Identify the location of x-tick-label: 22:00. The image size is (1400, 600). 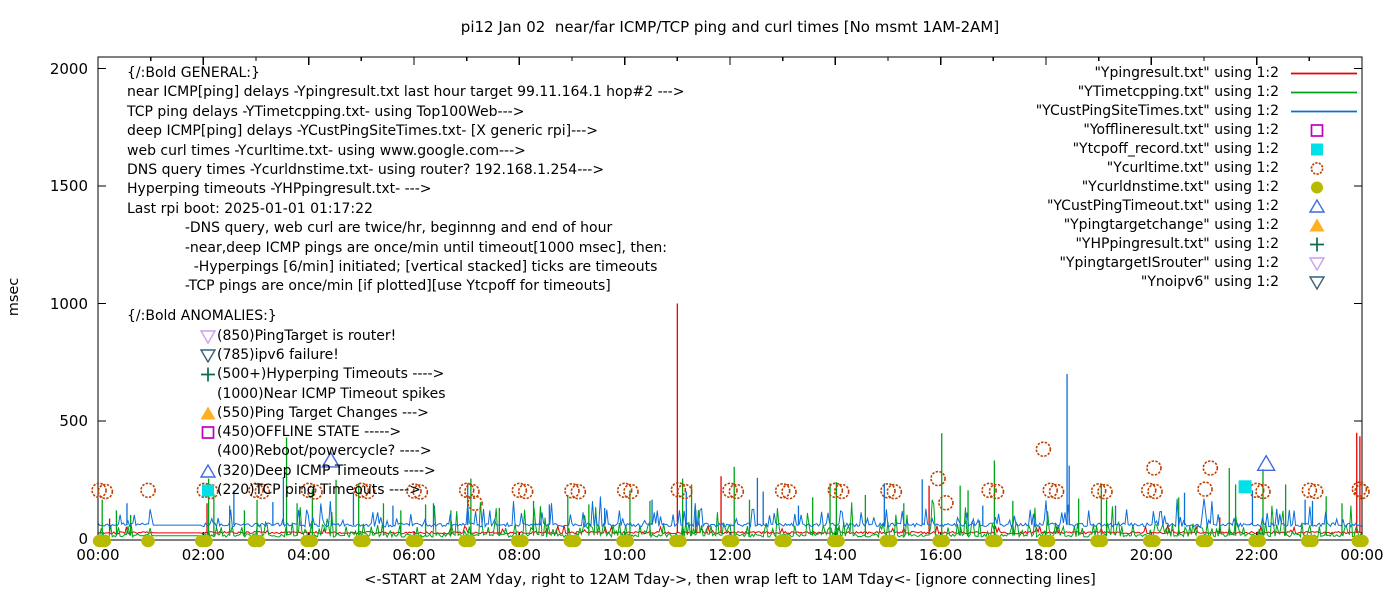
(1257, 555).